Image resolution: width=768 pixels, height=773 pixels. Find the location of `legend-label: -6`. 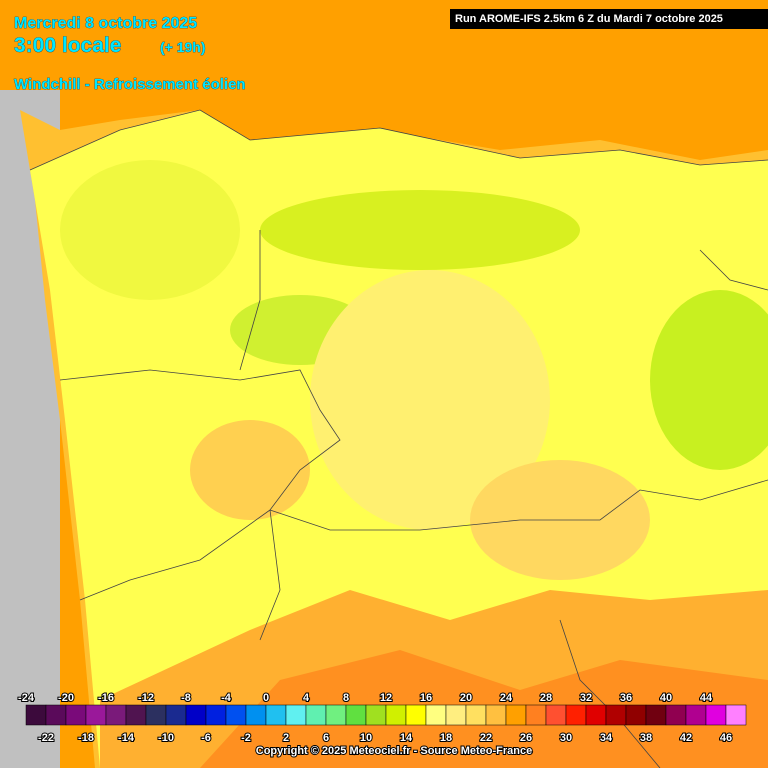

legend-label: -6 is located at coordinates (206, 738).